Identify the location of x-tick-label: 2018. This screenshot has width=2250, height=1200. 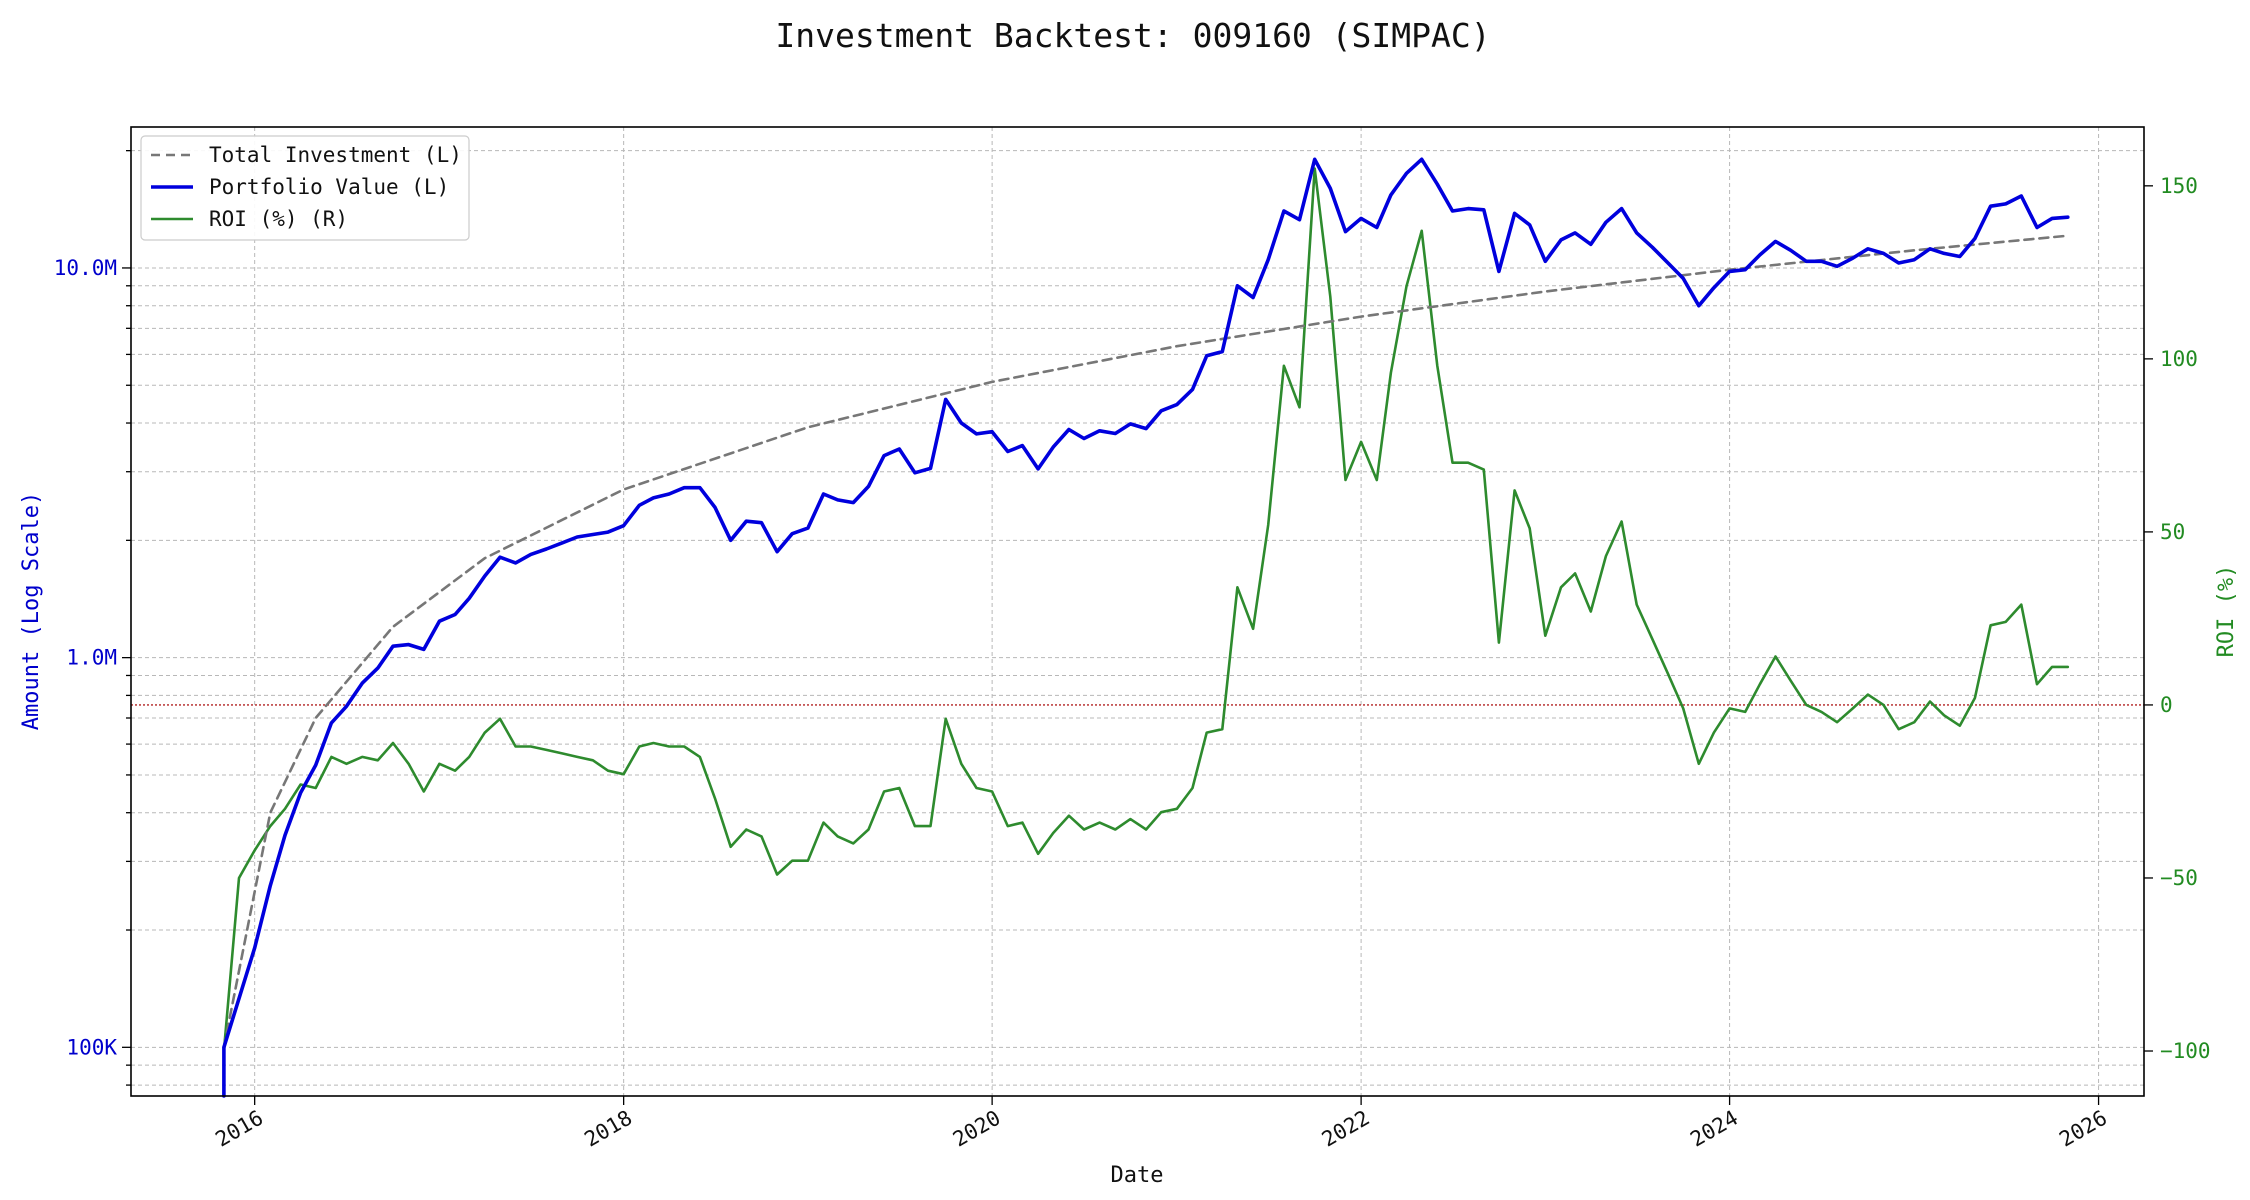
(608, 1129).